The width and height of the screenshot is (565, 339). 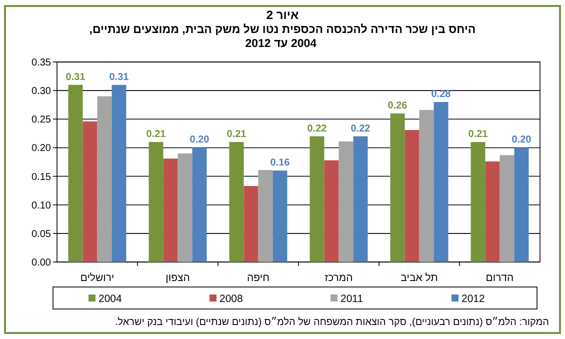 What do you see at coordinates (42, 63) in the screenshot?
I see `y-tick-label: 0.35` at bounding box center [42, 63].